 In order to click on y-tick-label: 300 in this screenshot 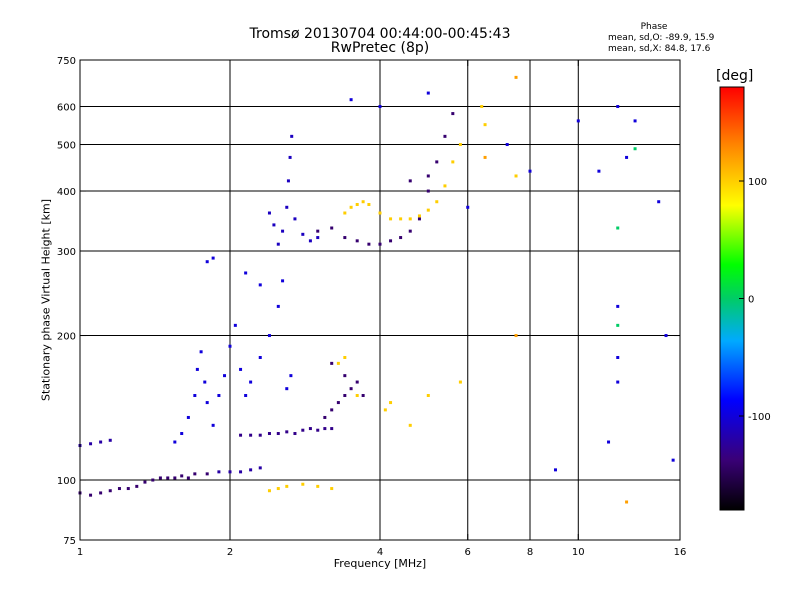, I will do `click(66, 252)`.